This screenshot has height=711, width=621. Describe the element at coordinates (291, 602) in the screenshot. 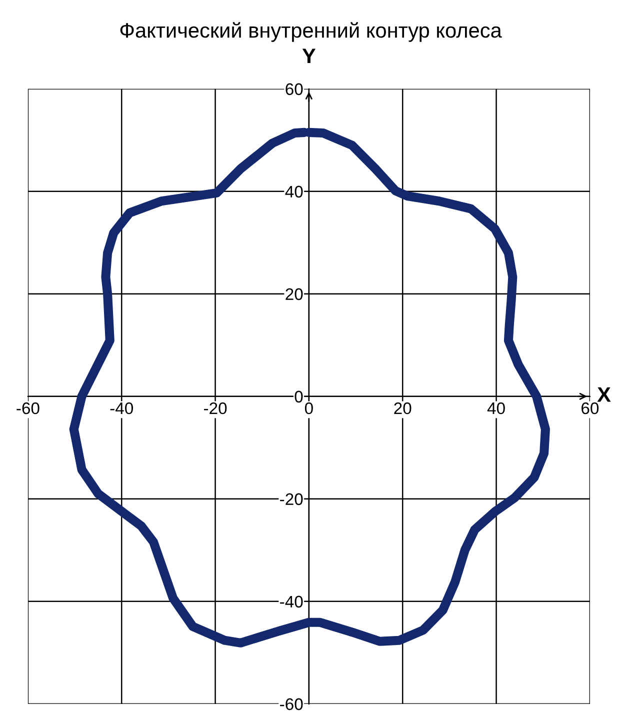

I see `y-tick-label: -40` at that location.